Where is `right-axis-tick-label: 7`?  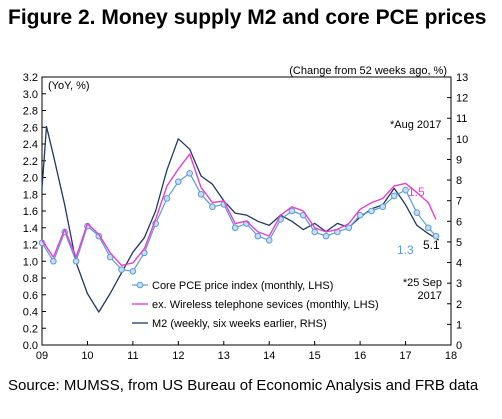 right-axis-tick-label: 7 is located at coordinates (459, 202).